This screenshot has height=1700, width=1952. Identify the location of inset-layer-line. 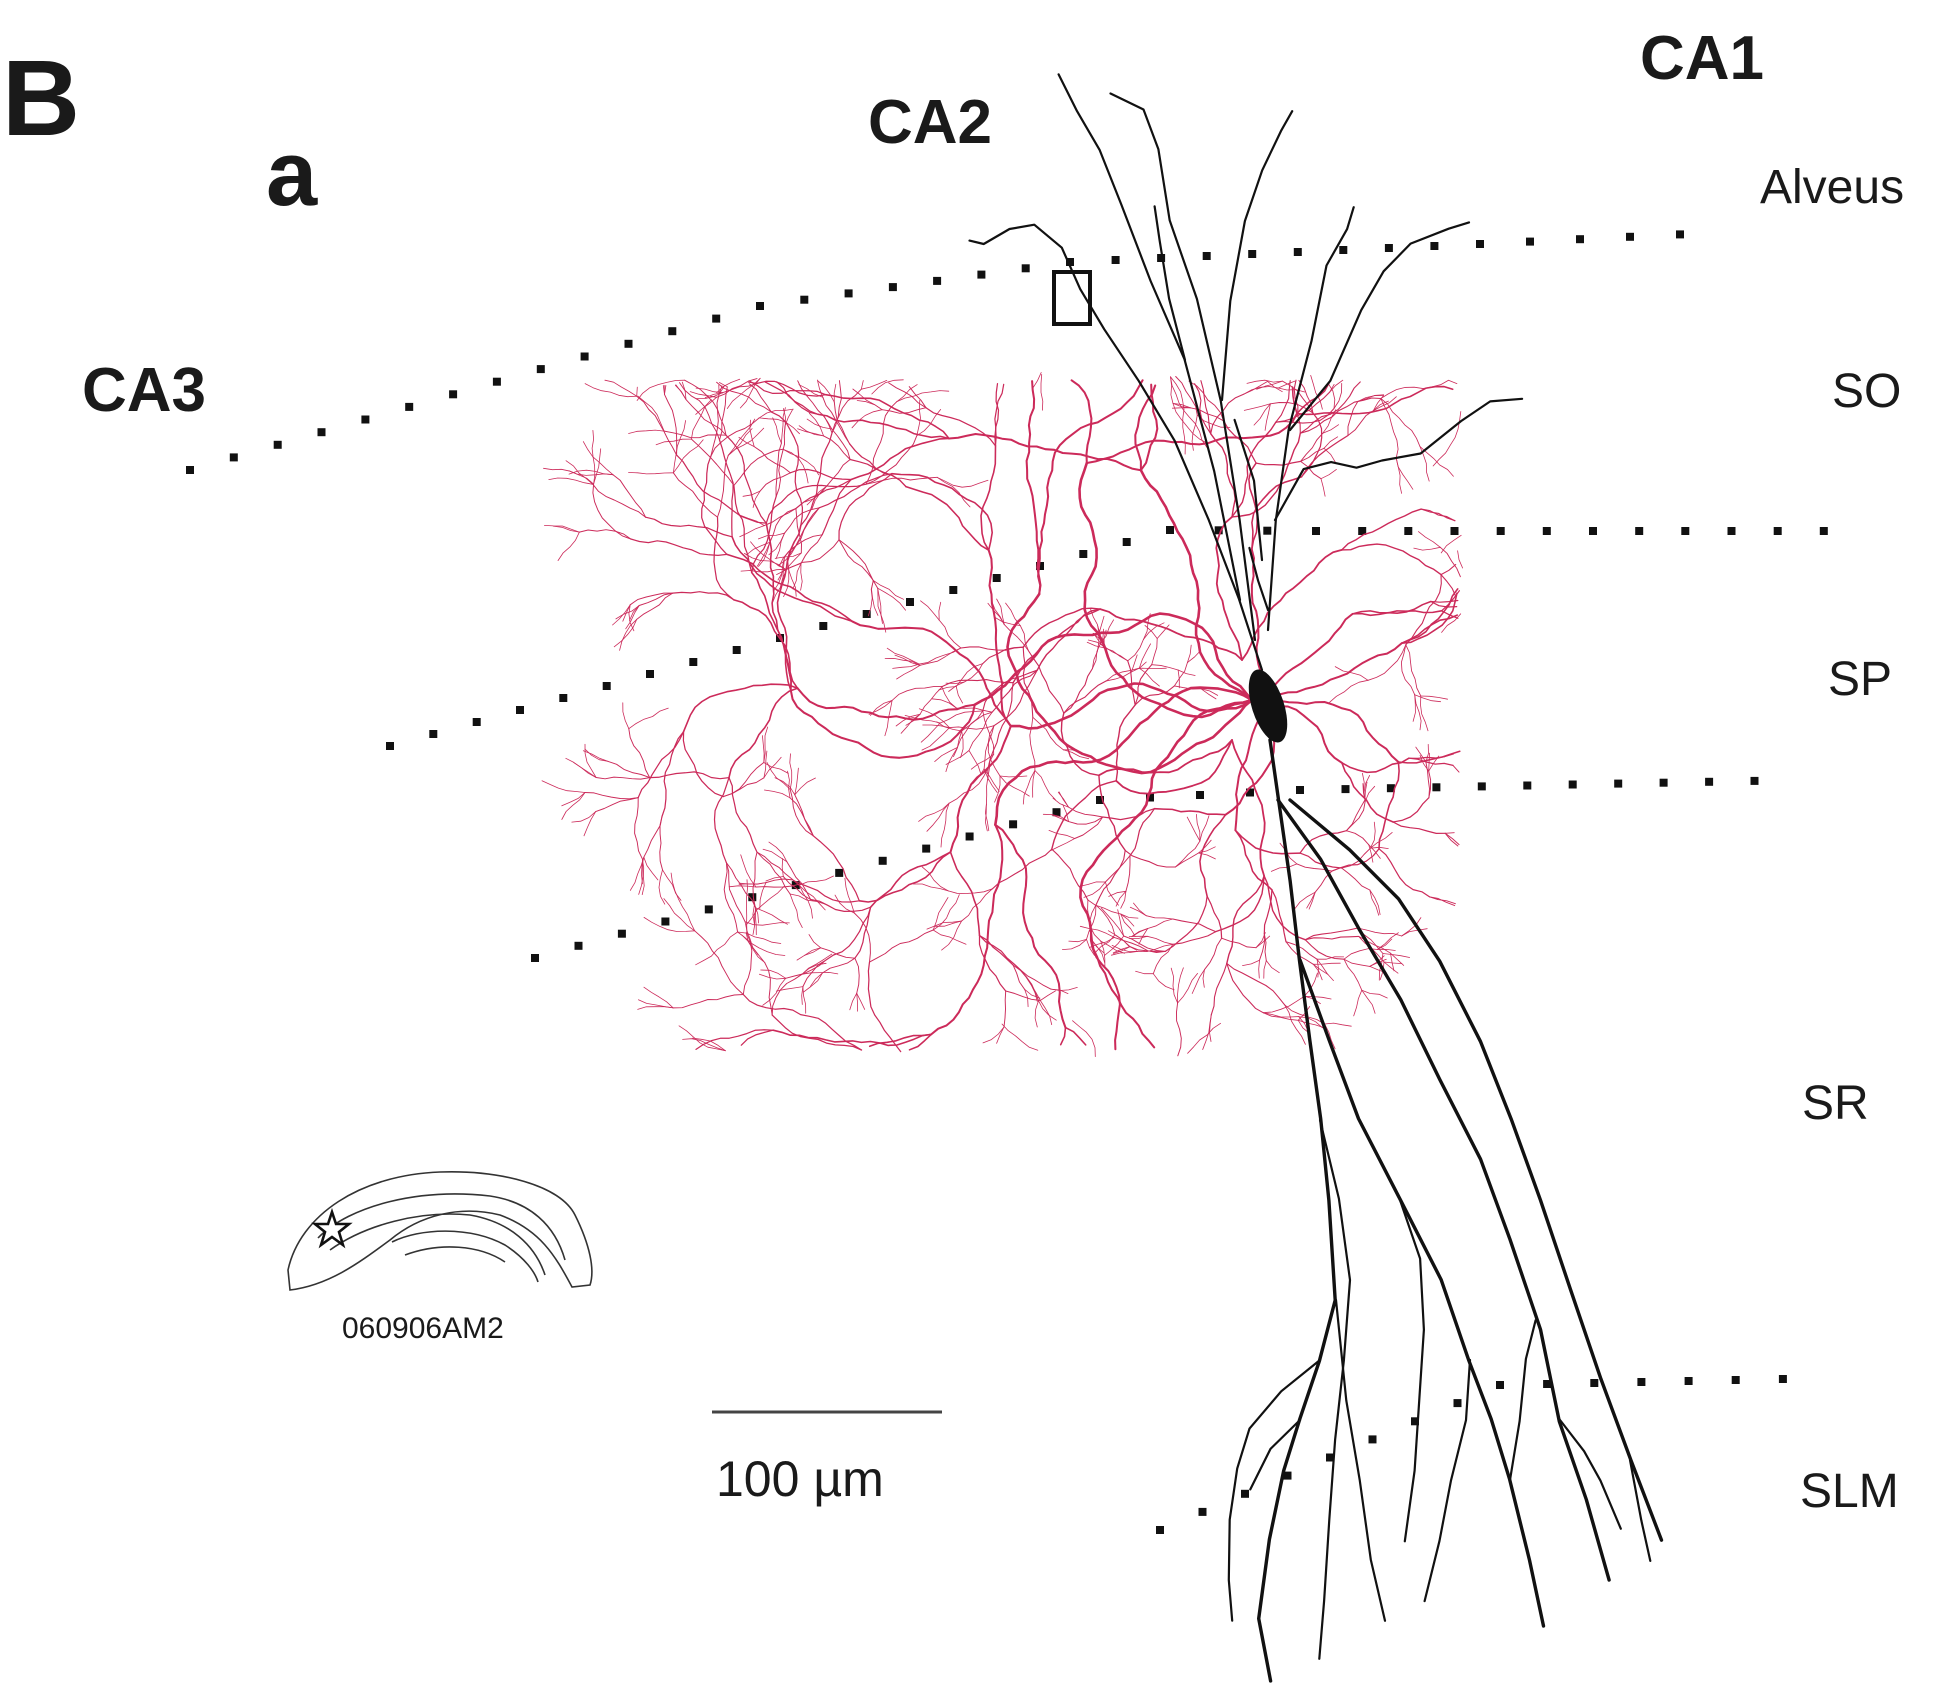
(441, 1227).